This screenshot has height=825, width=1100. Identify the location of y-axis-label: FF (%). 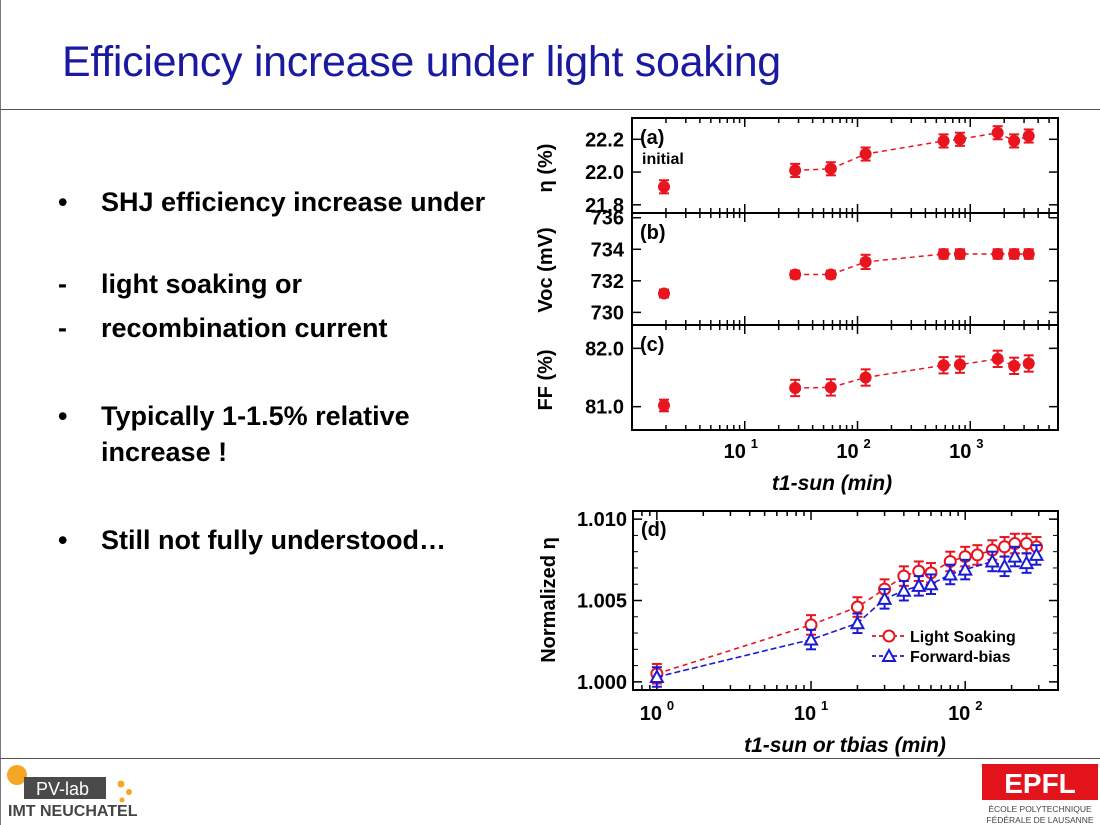
(546, 379).